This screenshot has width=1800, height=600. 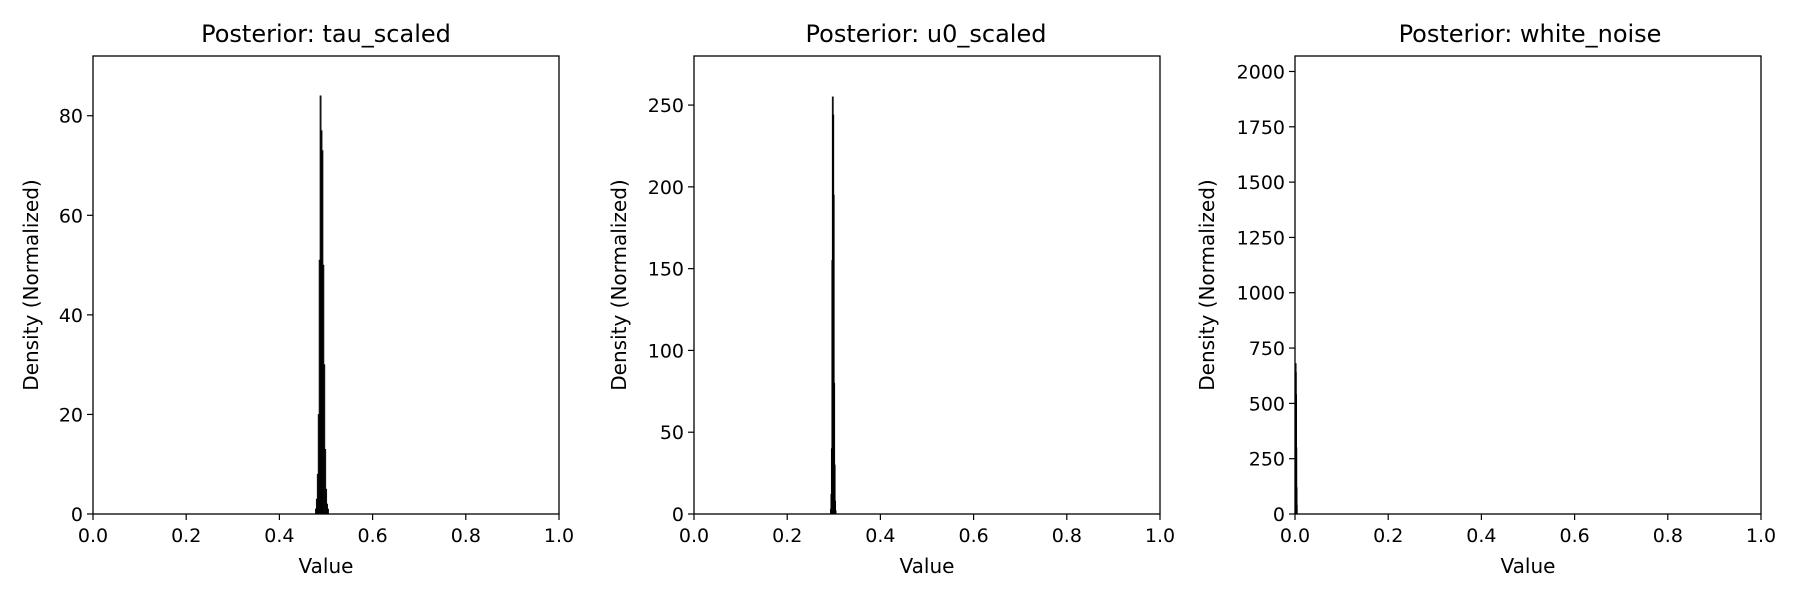 What do you see at coordinates (666, 351) in the screenshot?
I see `y-tick-label: 100` at bounding box center [666, 351].